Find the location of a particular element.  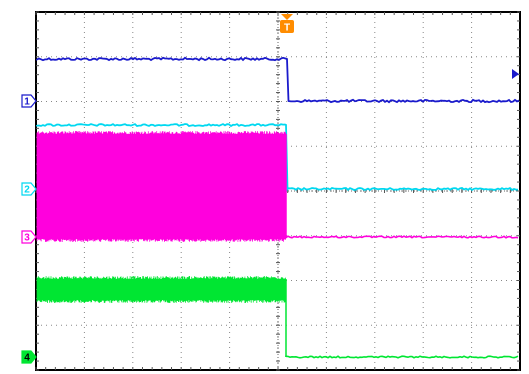

channel-4-marker: 4 is located at coordinates (29, 357).